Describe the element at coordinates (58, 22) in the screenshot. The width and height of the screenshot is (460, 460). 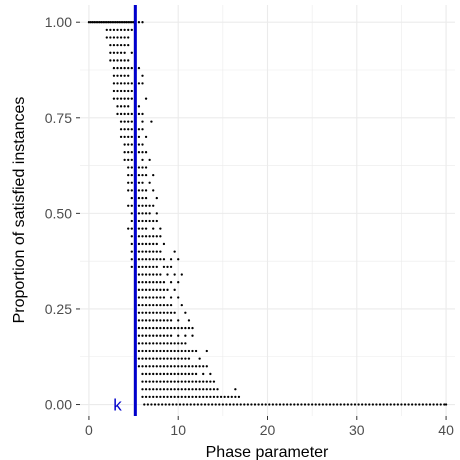
I see `y-tick-label: 1.00` at that location.